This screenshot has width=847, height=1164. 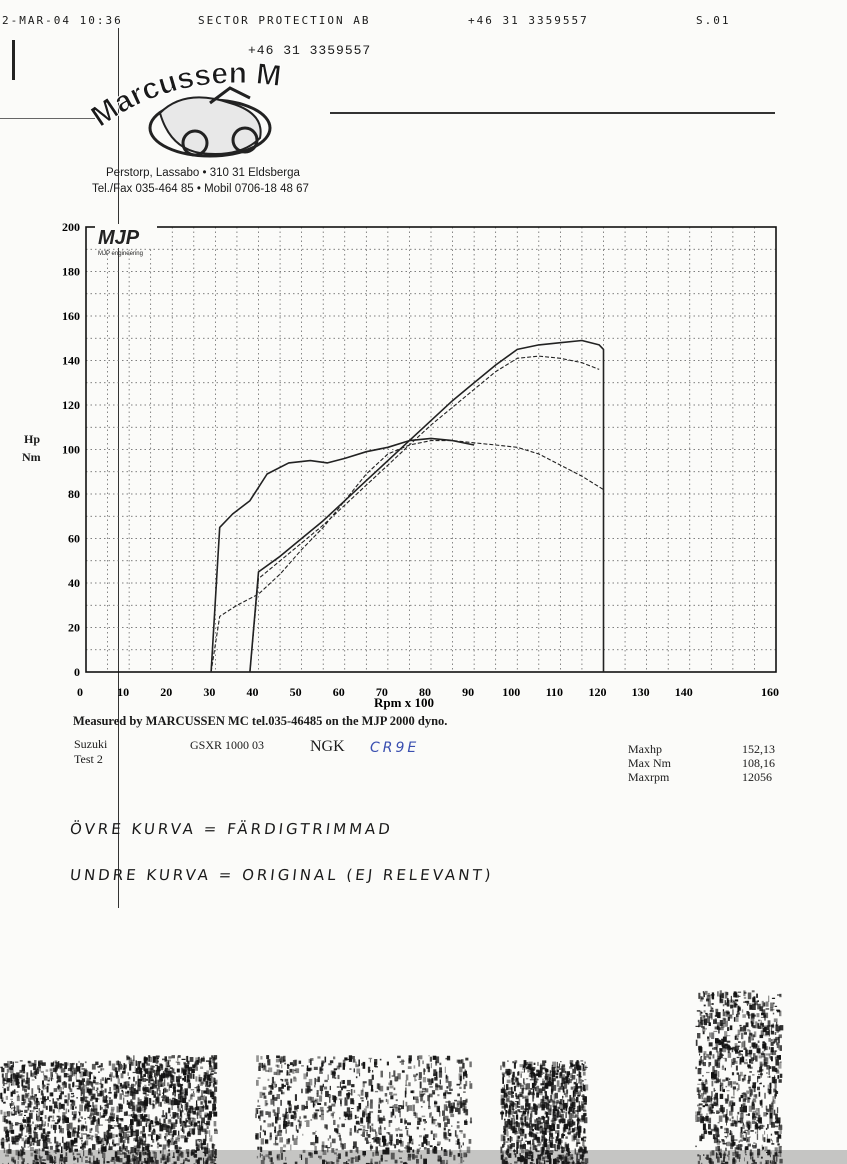 What do you see at coordinates (641, 692) in the screenshot?
I see `x-tick-label: 130` at bounding box center [641, 692].